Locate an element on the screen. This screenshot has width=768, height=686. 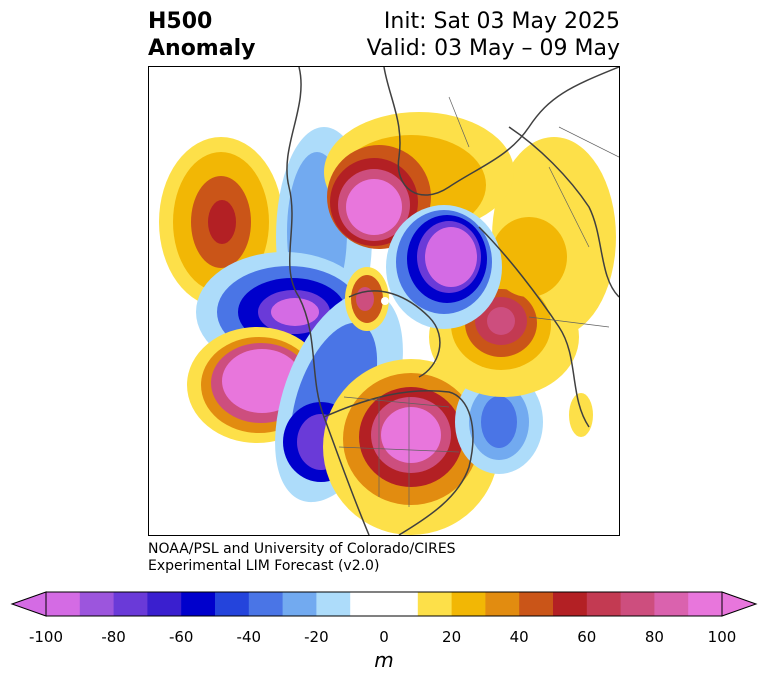
colorbar-tick-label: -40 is located at coordinates (249, 637).